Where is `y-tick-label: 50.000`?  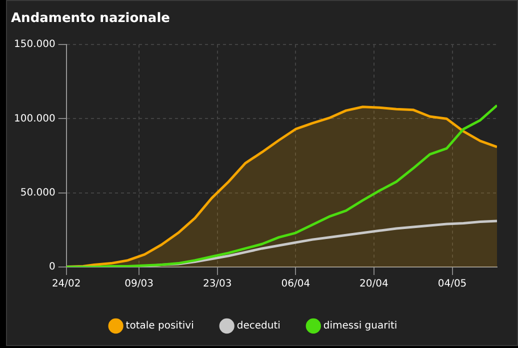 y-tick-label: 50.000 is located at coordinates (38, 192).